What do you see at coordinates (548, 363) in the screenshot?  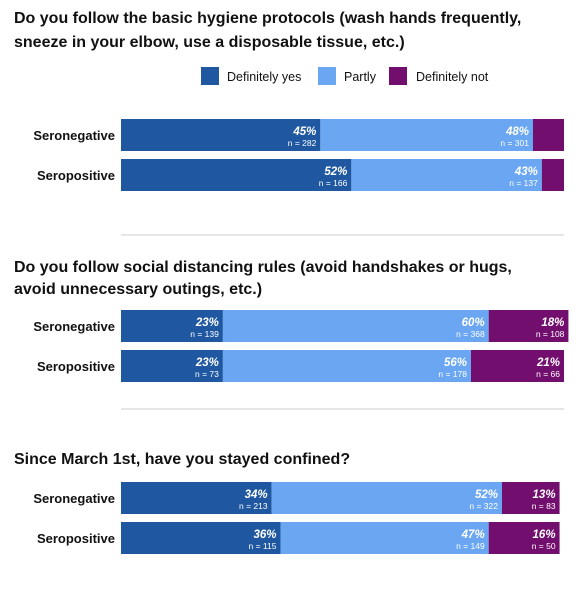 I see `data-label-percent: 21%` at bounding box center [548, 363].